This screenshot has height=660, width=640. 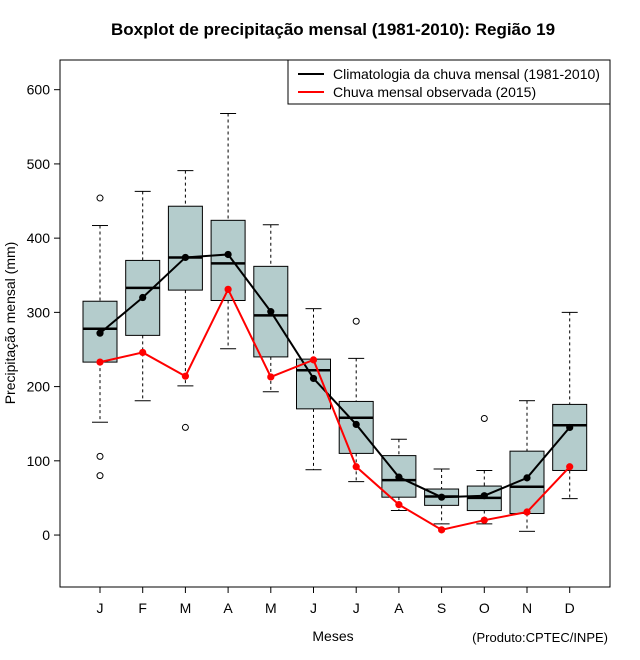 I want to click on y-tick-label: 600, so click(x=39, y=90).